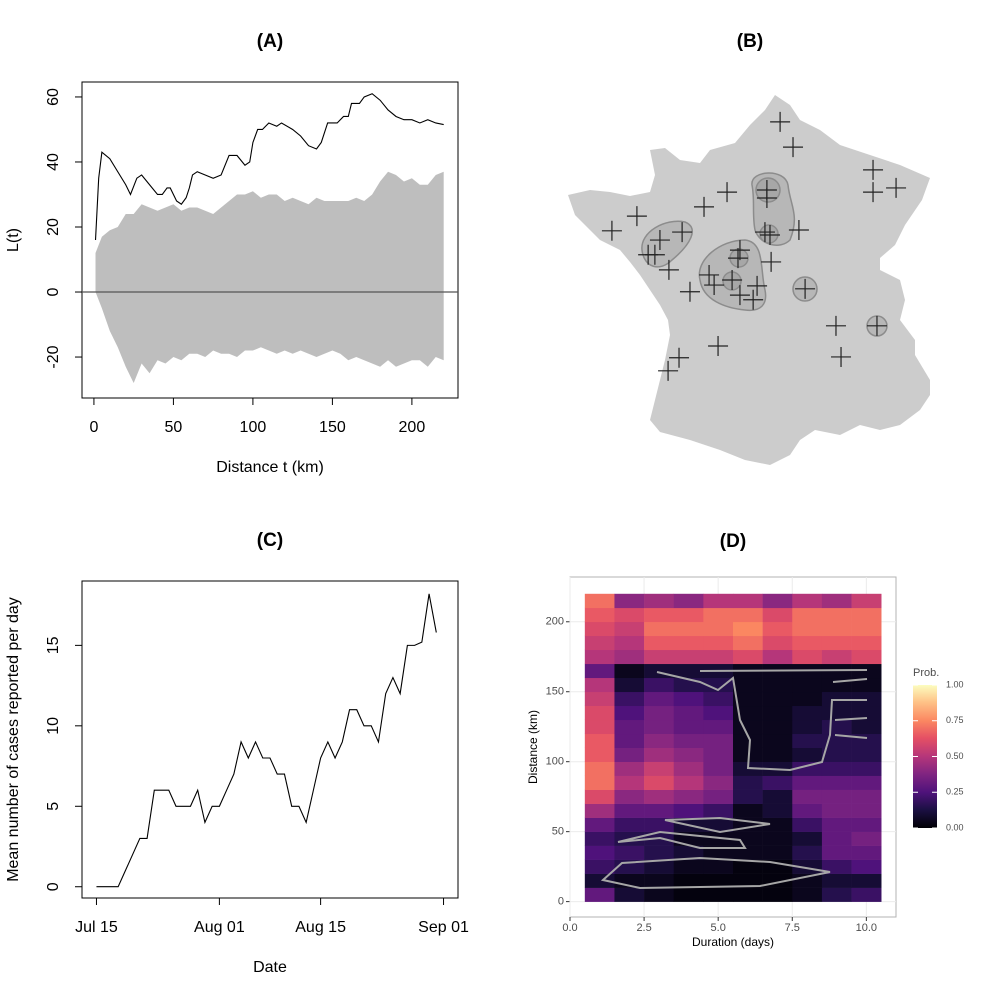 This screenshot has height=1000, width=1000. Describe the element at coordinates (533, 747) in the screenshot. I see `y-axis-label: Distance (km)` at that location.